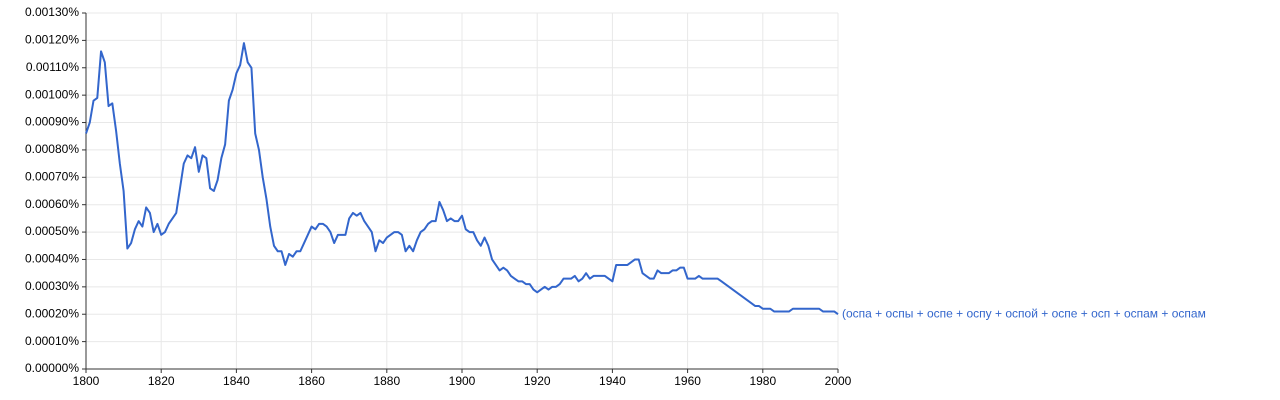 This screenshot has width=1280, height=400. Describe the element at coordinates (52, 67) in the screenshot. I see `y-tick-label: 0.00110%` at that location.